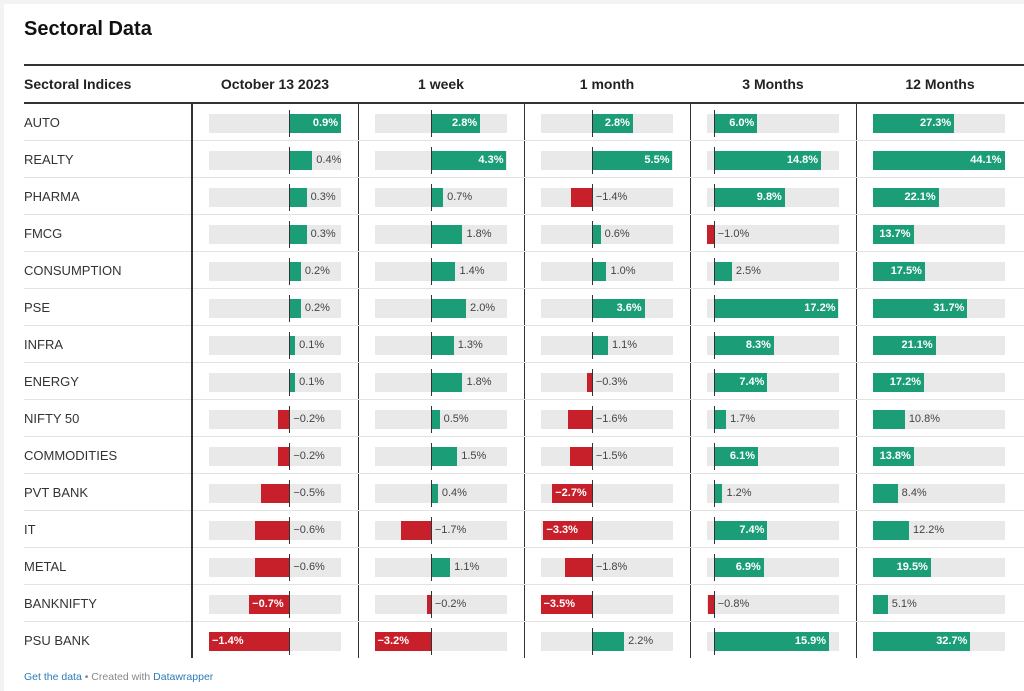 The width and height of the screenshot is (1024, 691). Describe the element at coordinates (524, 270) in the screenshot. I see `table-row: CONSUMPTION 0.2% 1.4% 1.0% 2.5% 17.5%` at that location.